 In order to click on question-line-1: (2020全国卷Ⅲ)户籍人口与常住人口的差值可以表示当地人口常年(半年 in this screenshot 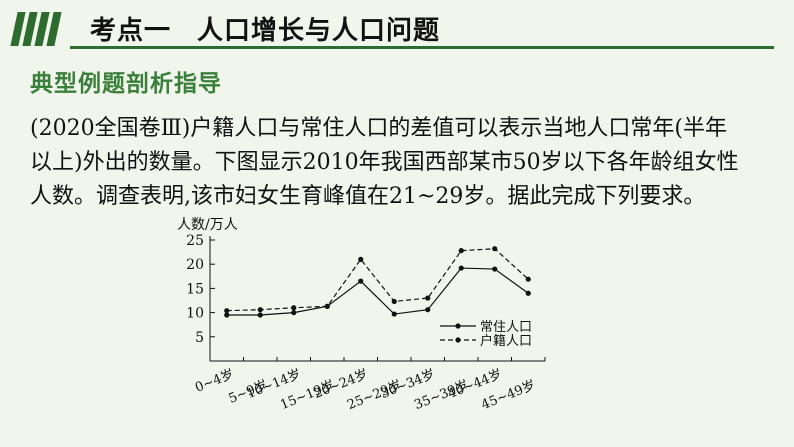, I will do `click(378, 128)`.